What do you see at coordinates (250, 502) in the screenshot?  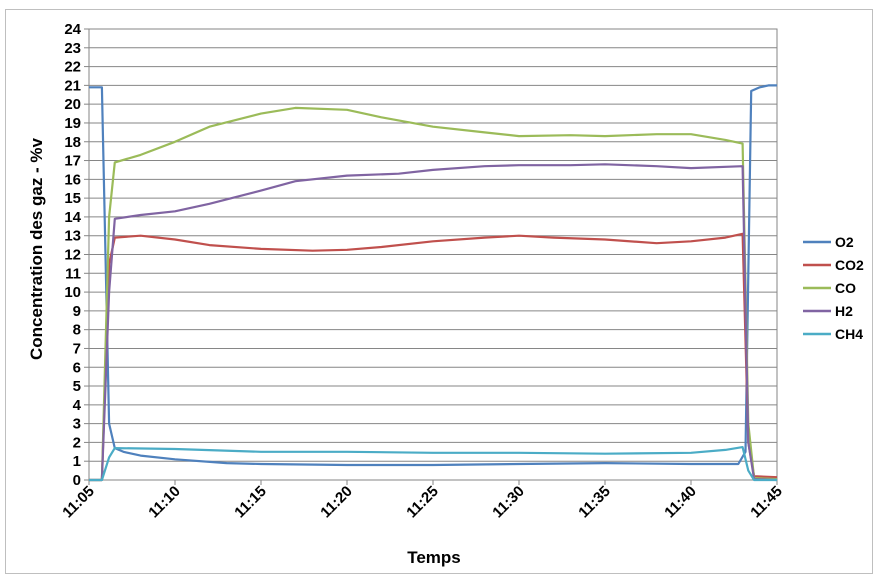 I see `x-tick-label: 11:15` at bounding box center [250, 502].